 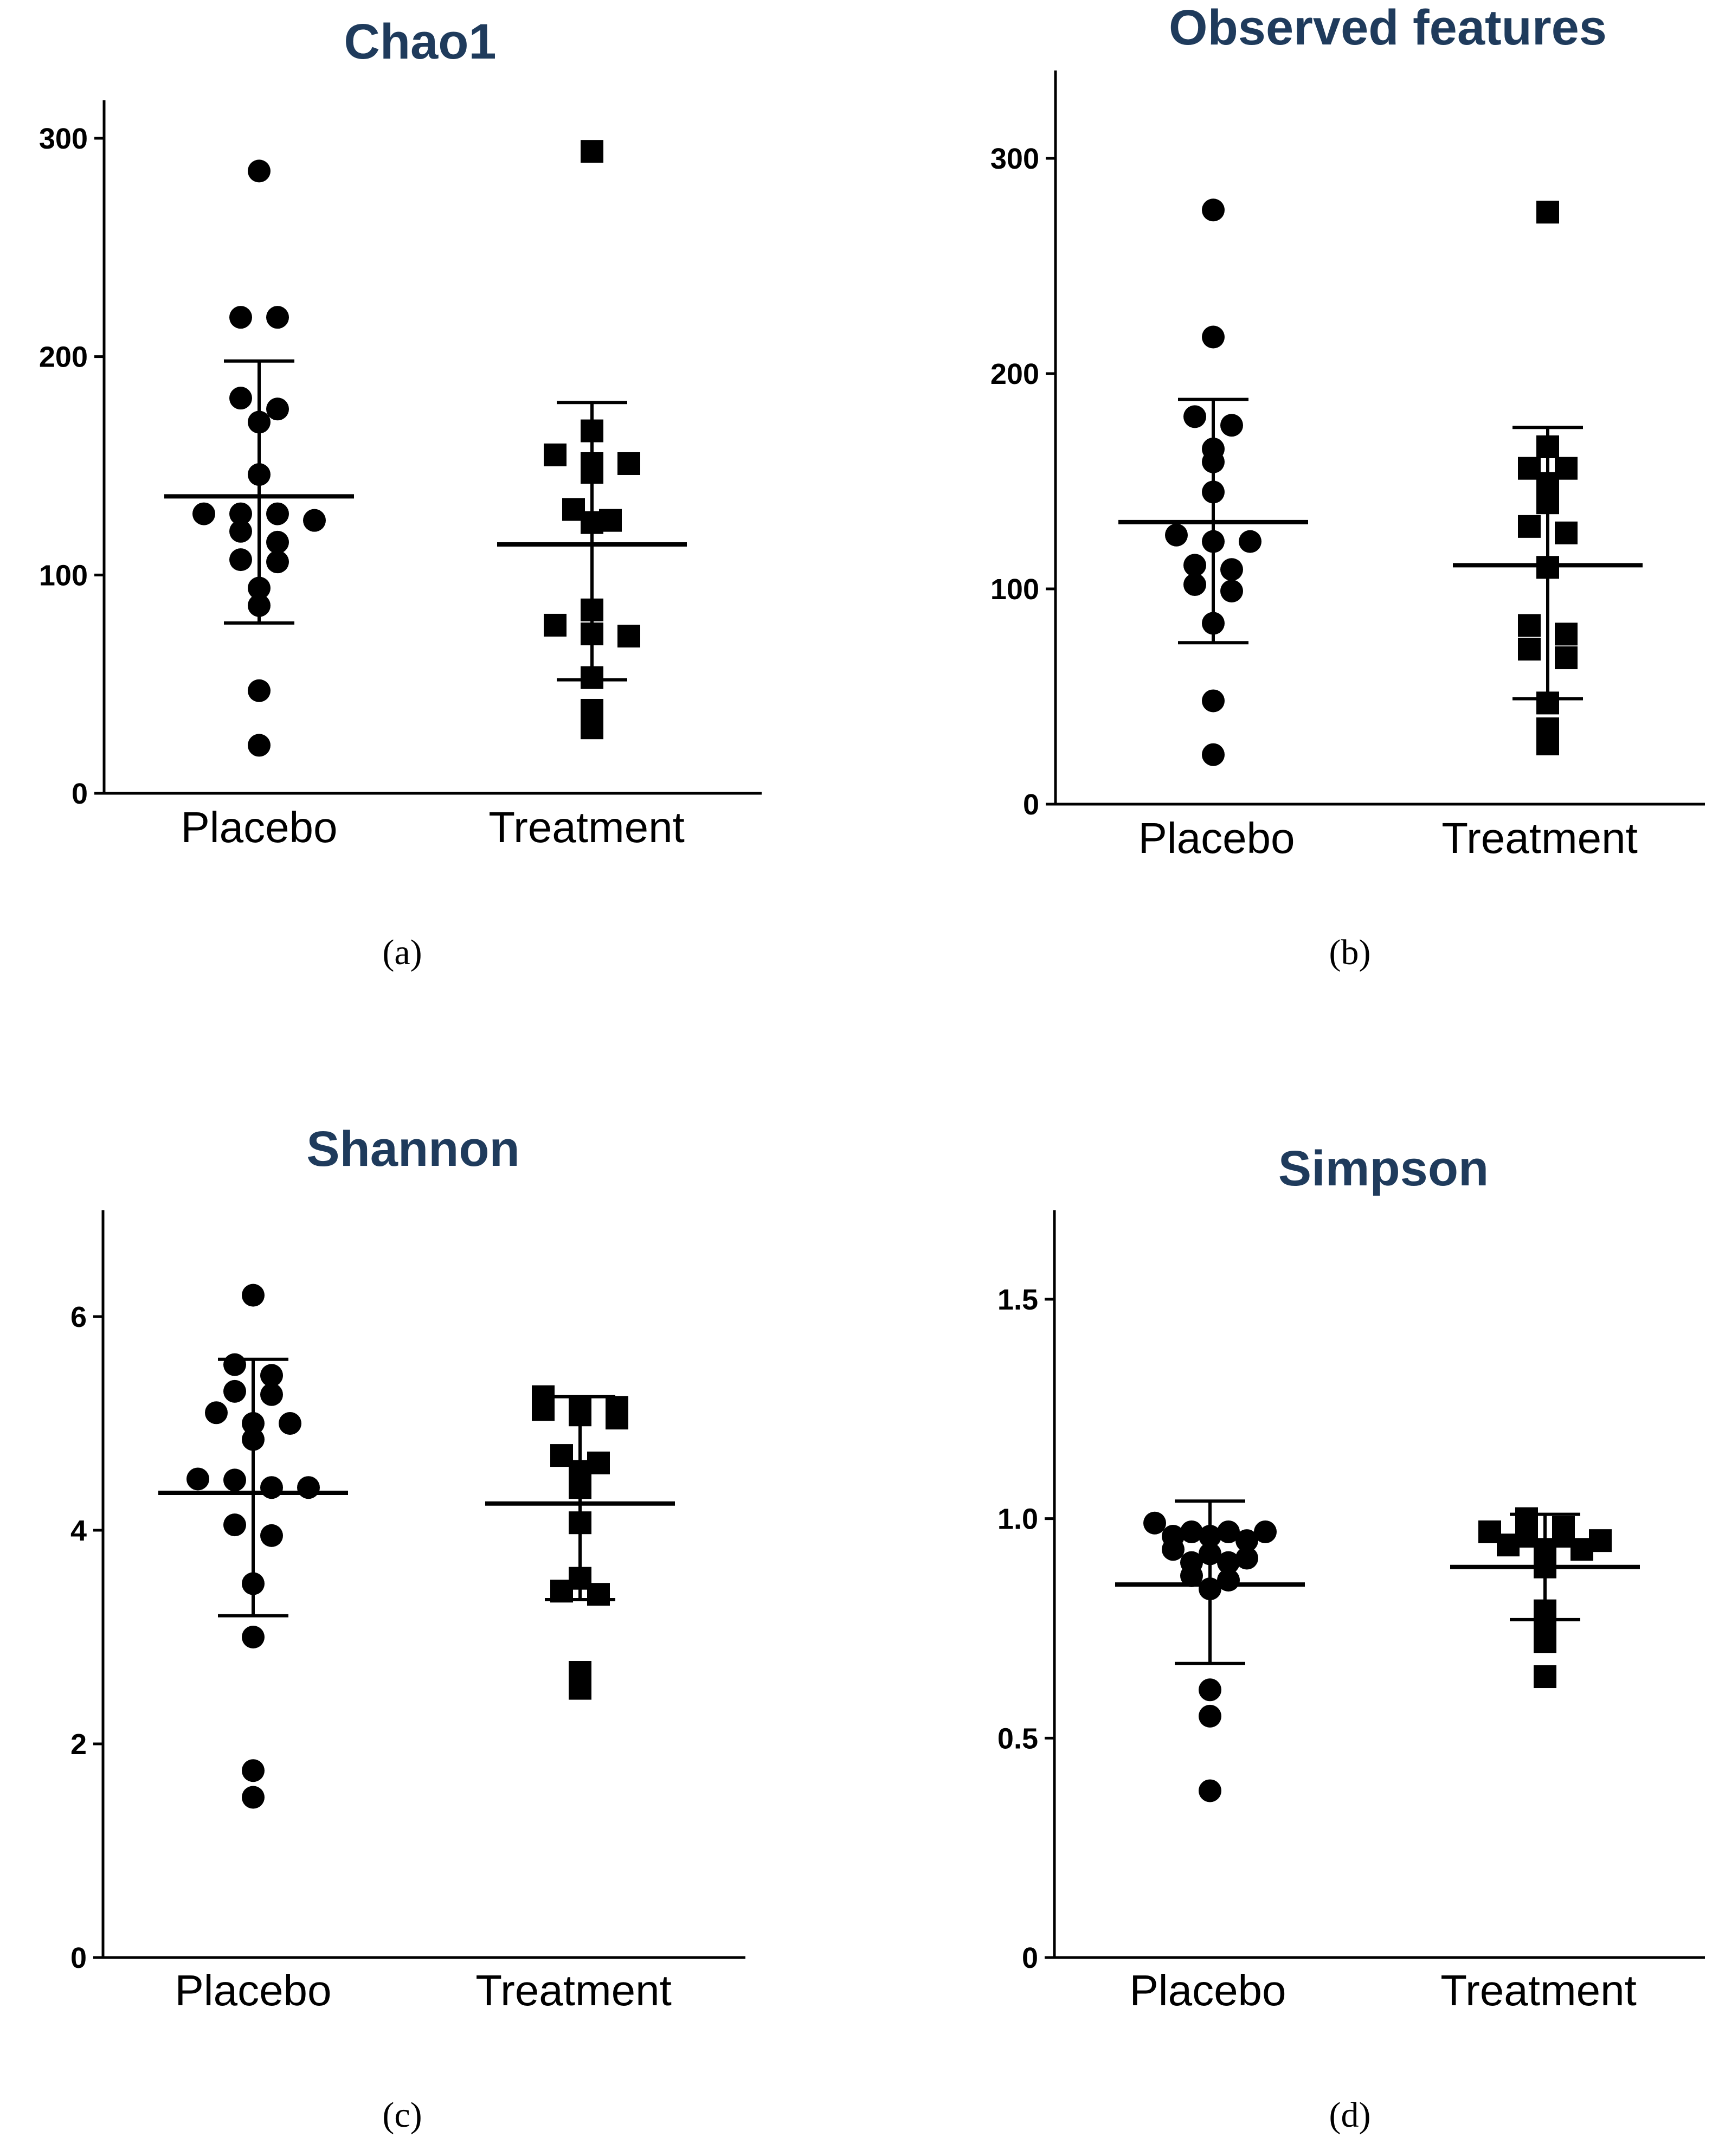 I want to click on chart-title: Chao1, so click(x=420, y=42).